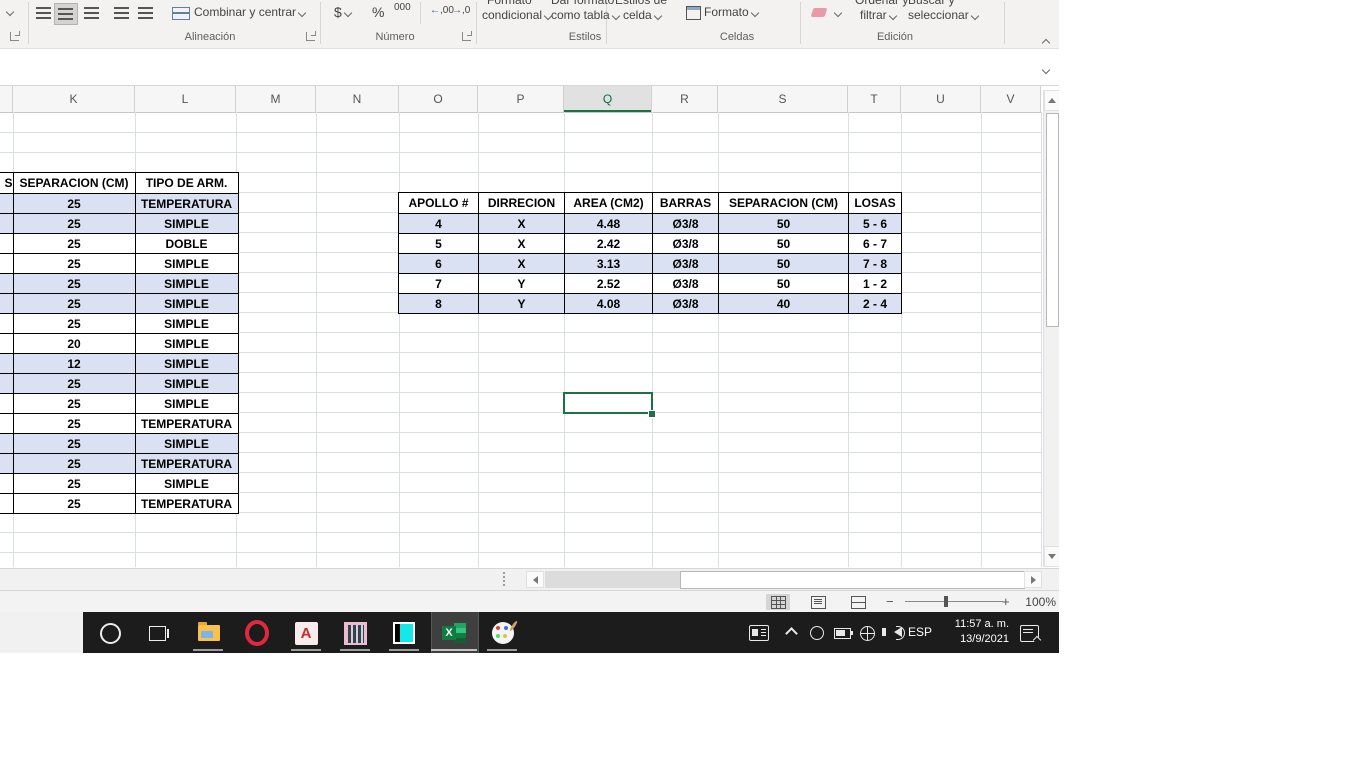 This screenshot has width=1366, height=768. What do you see at coordinates (608, 283) in the screenshot?
I see `cell: 2.52` at bounding box center [608, 283].